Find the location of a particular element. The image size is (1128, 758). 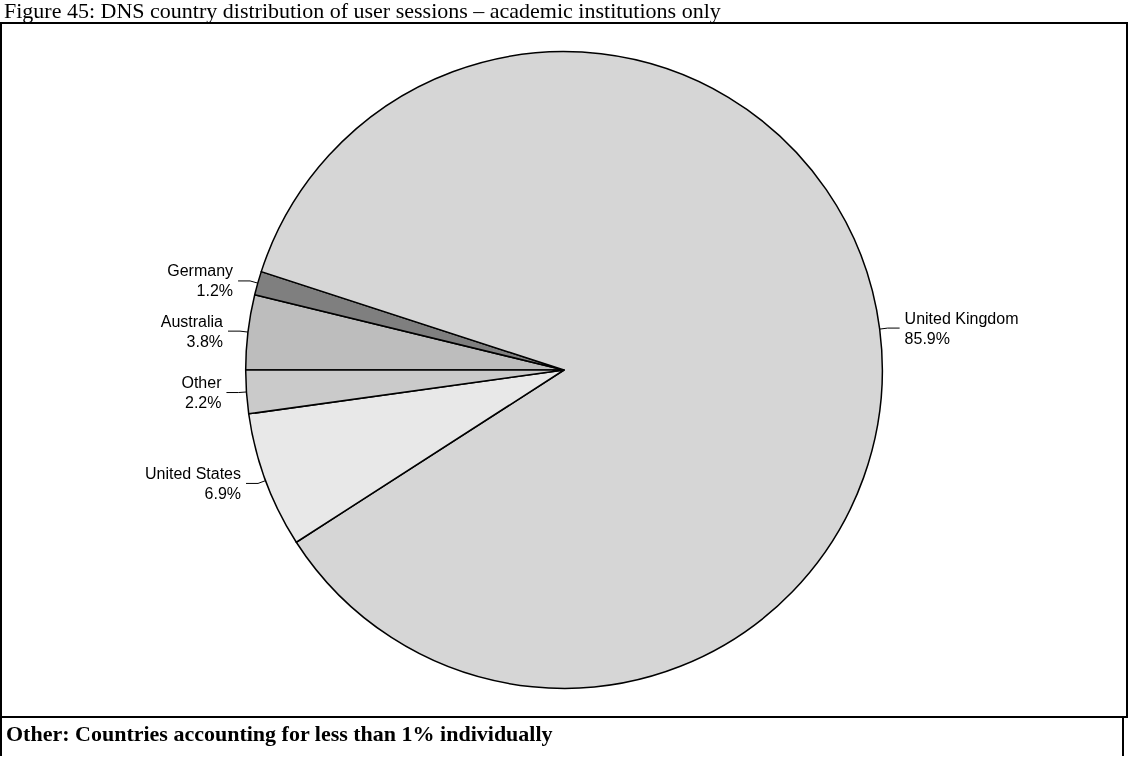

slice-label: Other is located at coordinates (202, 383).